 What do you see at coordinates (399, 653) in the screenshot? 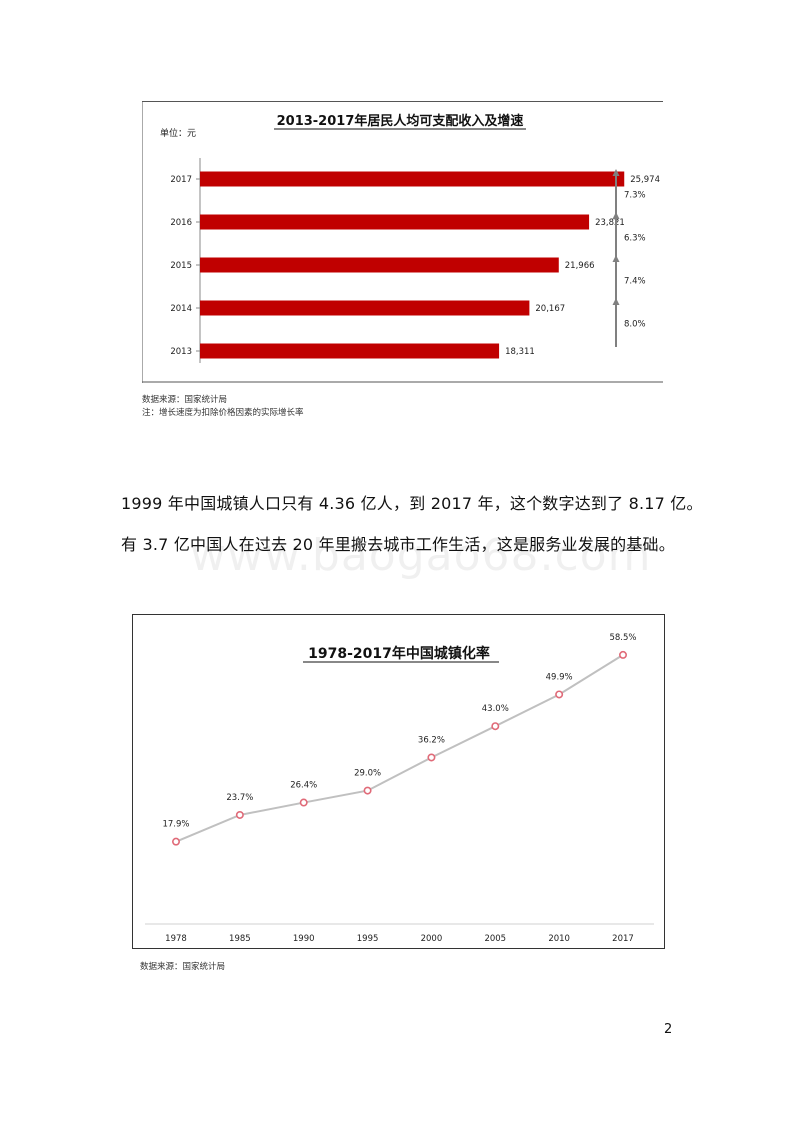
I see `urbanization-chart-title: 1978-2017年中国城镇化率` at bounding box center [399, 653].